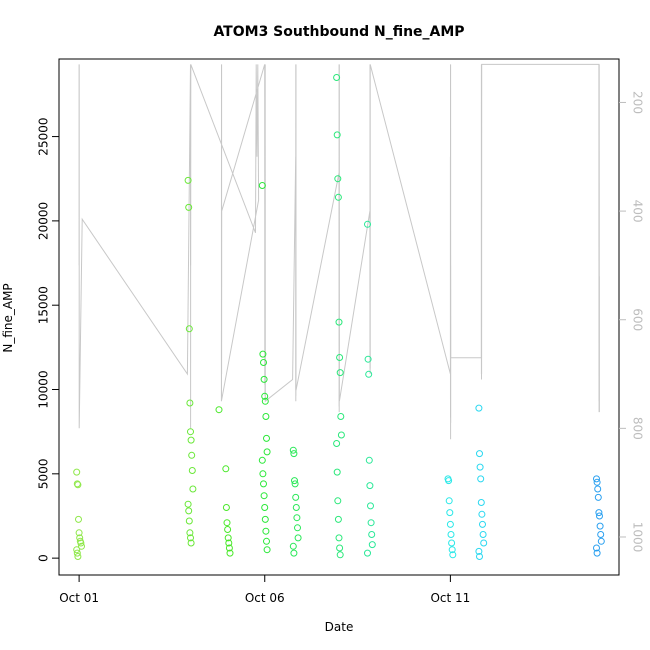 The width and height of the screenshot is (650, 650). Describe the element at coordinates (43, 137) in the screenshot. I see `y-tick-label-5: 25000` at that location.